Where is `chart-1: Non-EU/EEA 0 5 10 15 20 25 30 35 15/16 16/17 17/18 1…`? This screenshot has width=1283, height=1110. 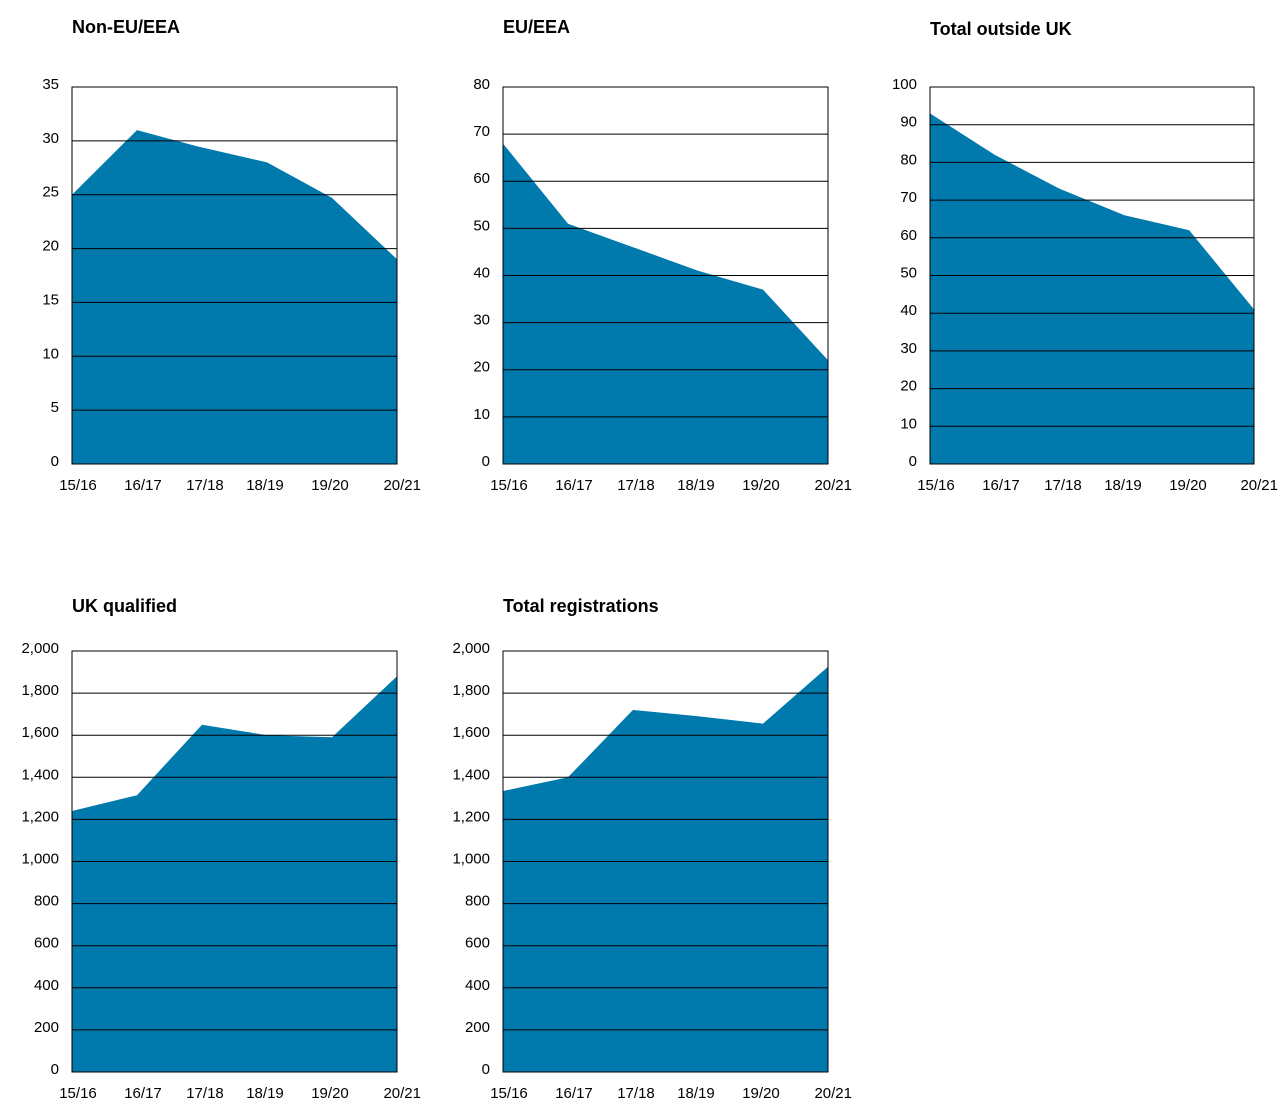 chart-1: Non-EU/EEA 0 5 10 15 20 25 30 35 15/16 16/17 17/18 1… is located at coordinates (231, 255).